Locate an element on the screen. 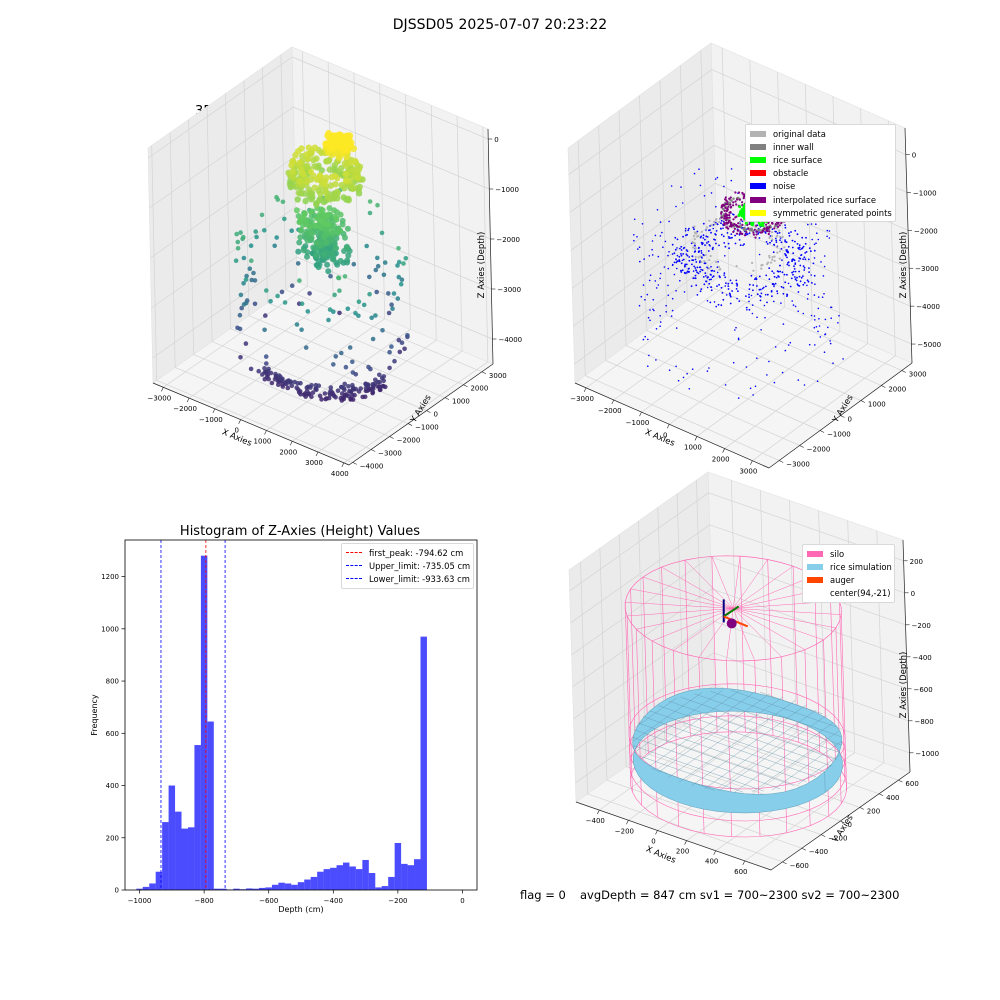  y-tick-label: −1000 is located at coordinates (839, 435).